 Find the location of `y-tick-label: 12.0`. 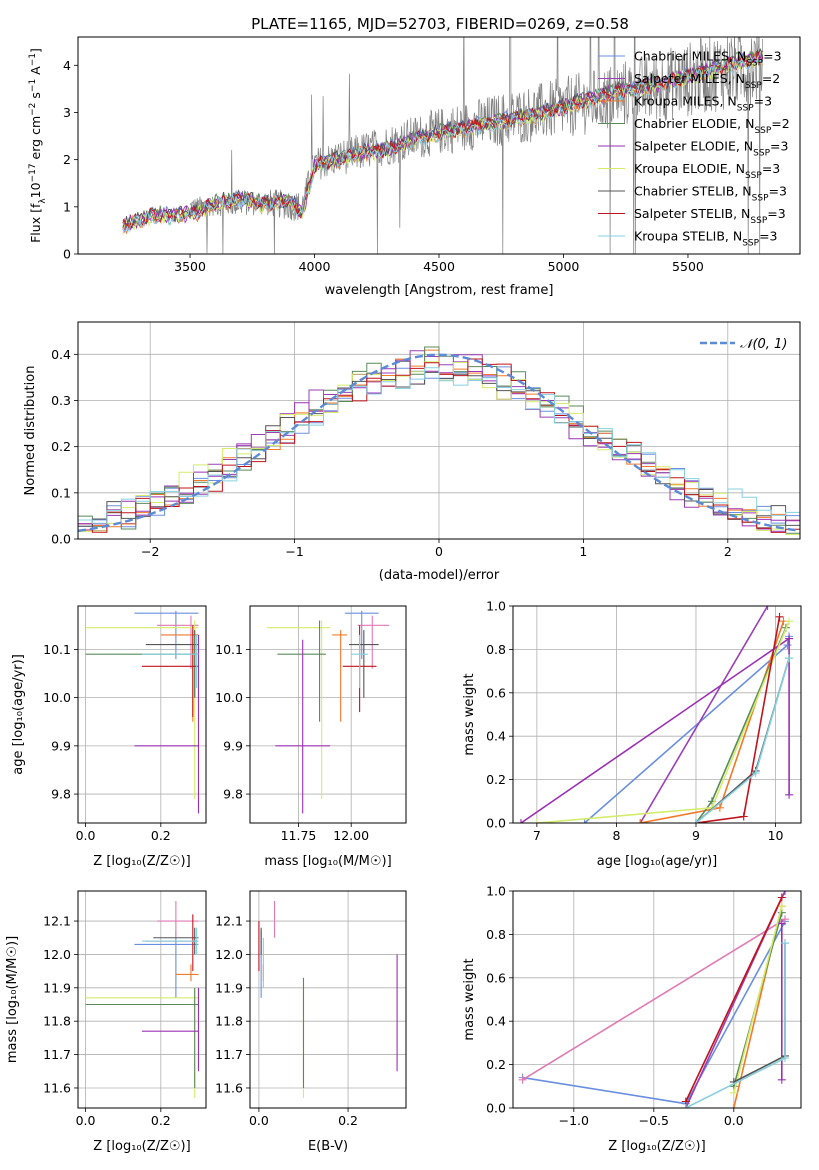

y-tick-label: 12.0 is located at coordinates (229, 954).